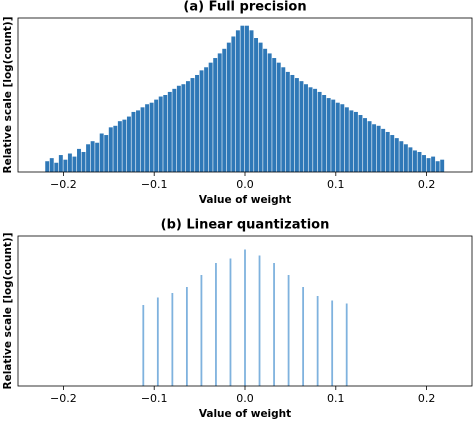 This screenshot has width=474, height=426. I want to click on x-tick-label: −0.2, so click(63, 398).